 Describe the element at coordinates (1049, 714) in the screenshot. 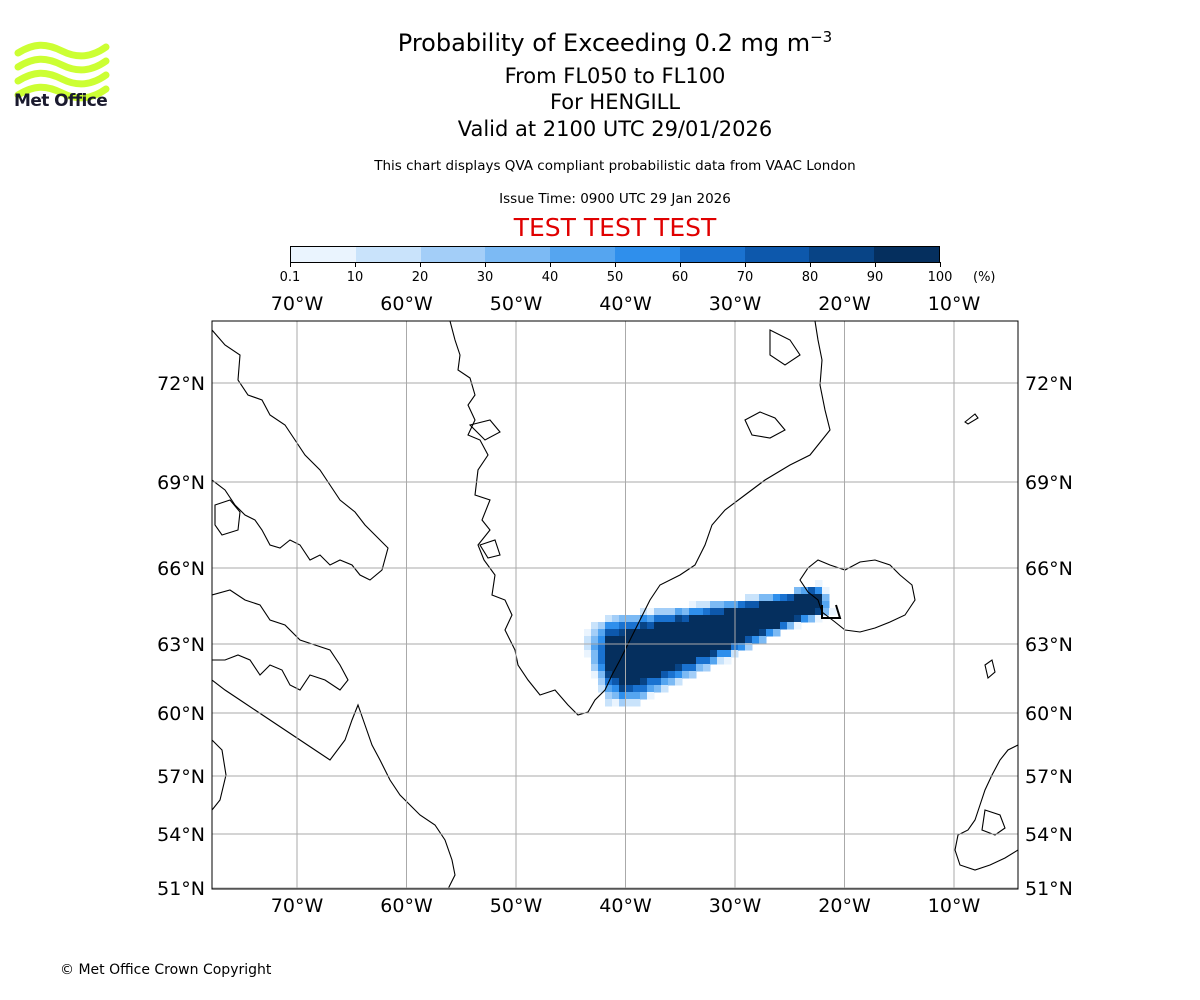

I see `latitude-label: 60°N` at that location.